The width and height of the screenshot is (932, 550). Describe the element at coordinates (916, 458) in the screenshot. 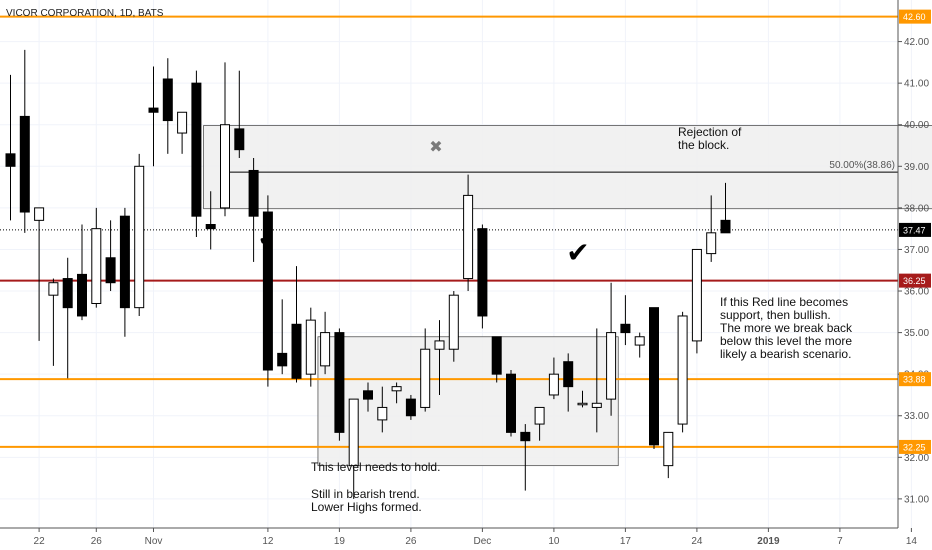

I see `y-tick-label: 32.00` at that location.